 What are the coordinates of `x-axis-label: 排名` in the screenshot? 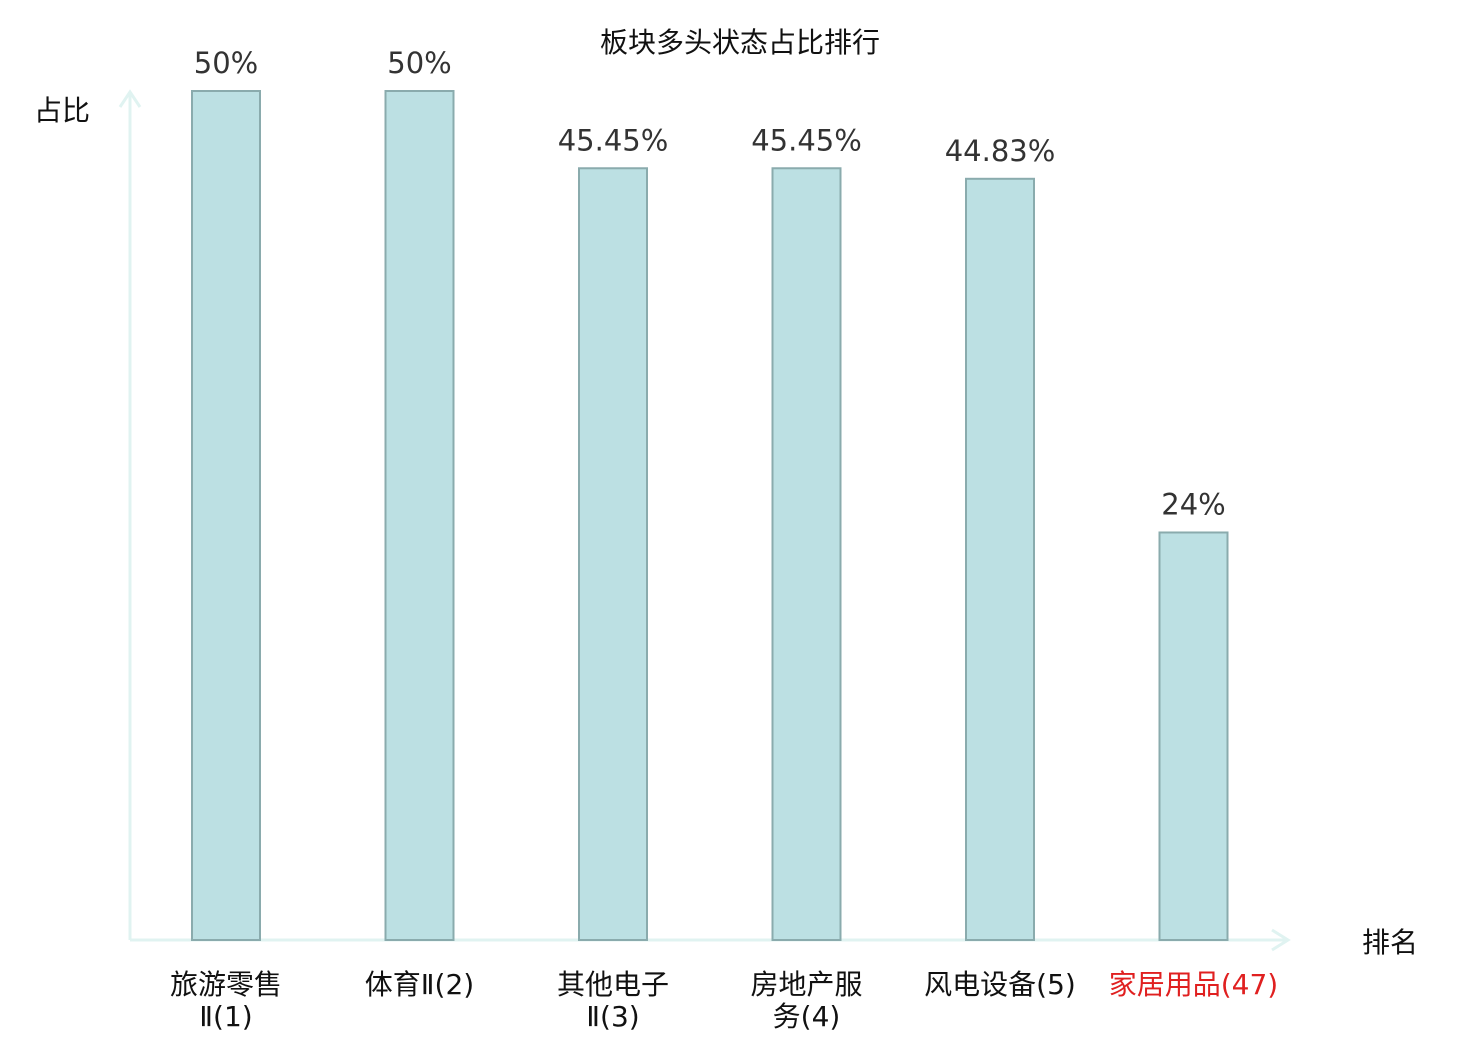 It's located at (1390, 942).